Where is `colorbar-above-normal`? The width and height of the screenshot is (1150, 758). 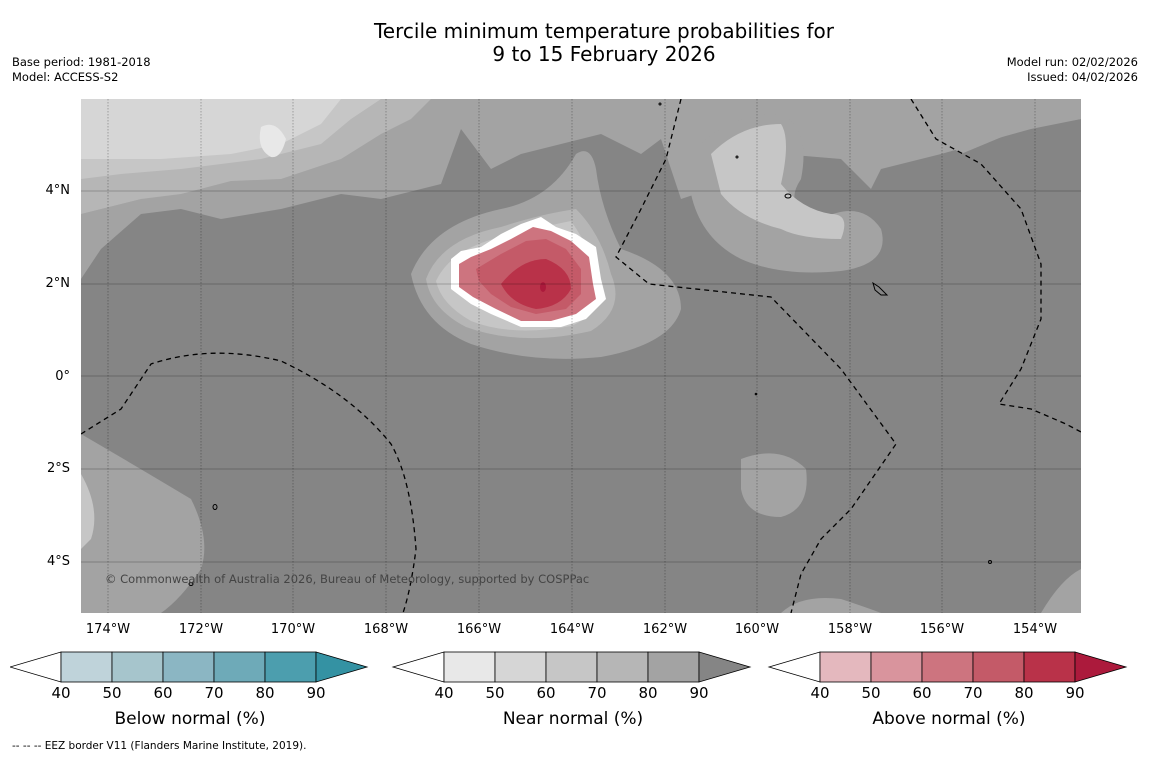 colorbar-above-normal is located at coordinates (947, 667).